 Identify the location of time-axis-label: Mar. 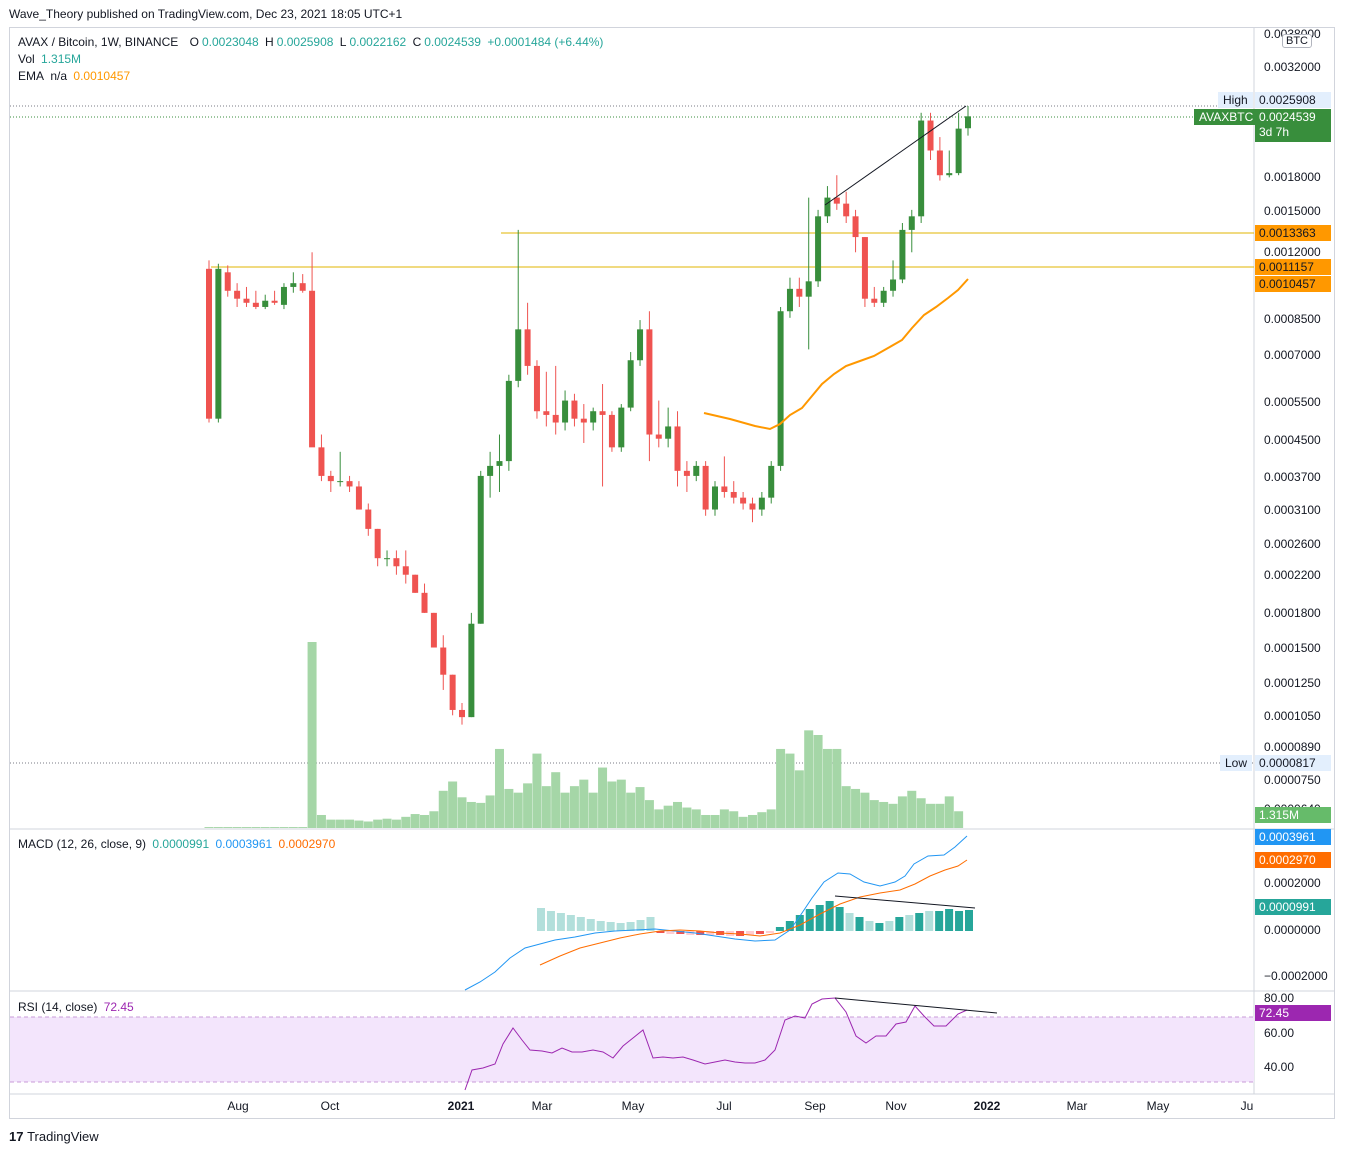
(542, 1106).